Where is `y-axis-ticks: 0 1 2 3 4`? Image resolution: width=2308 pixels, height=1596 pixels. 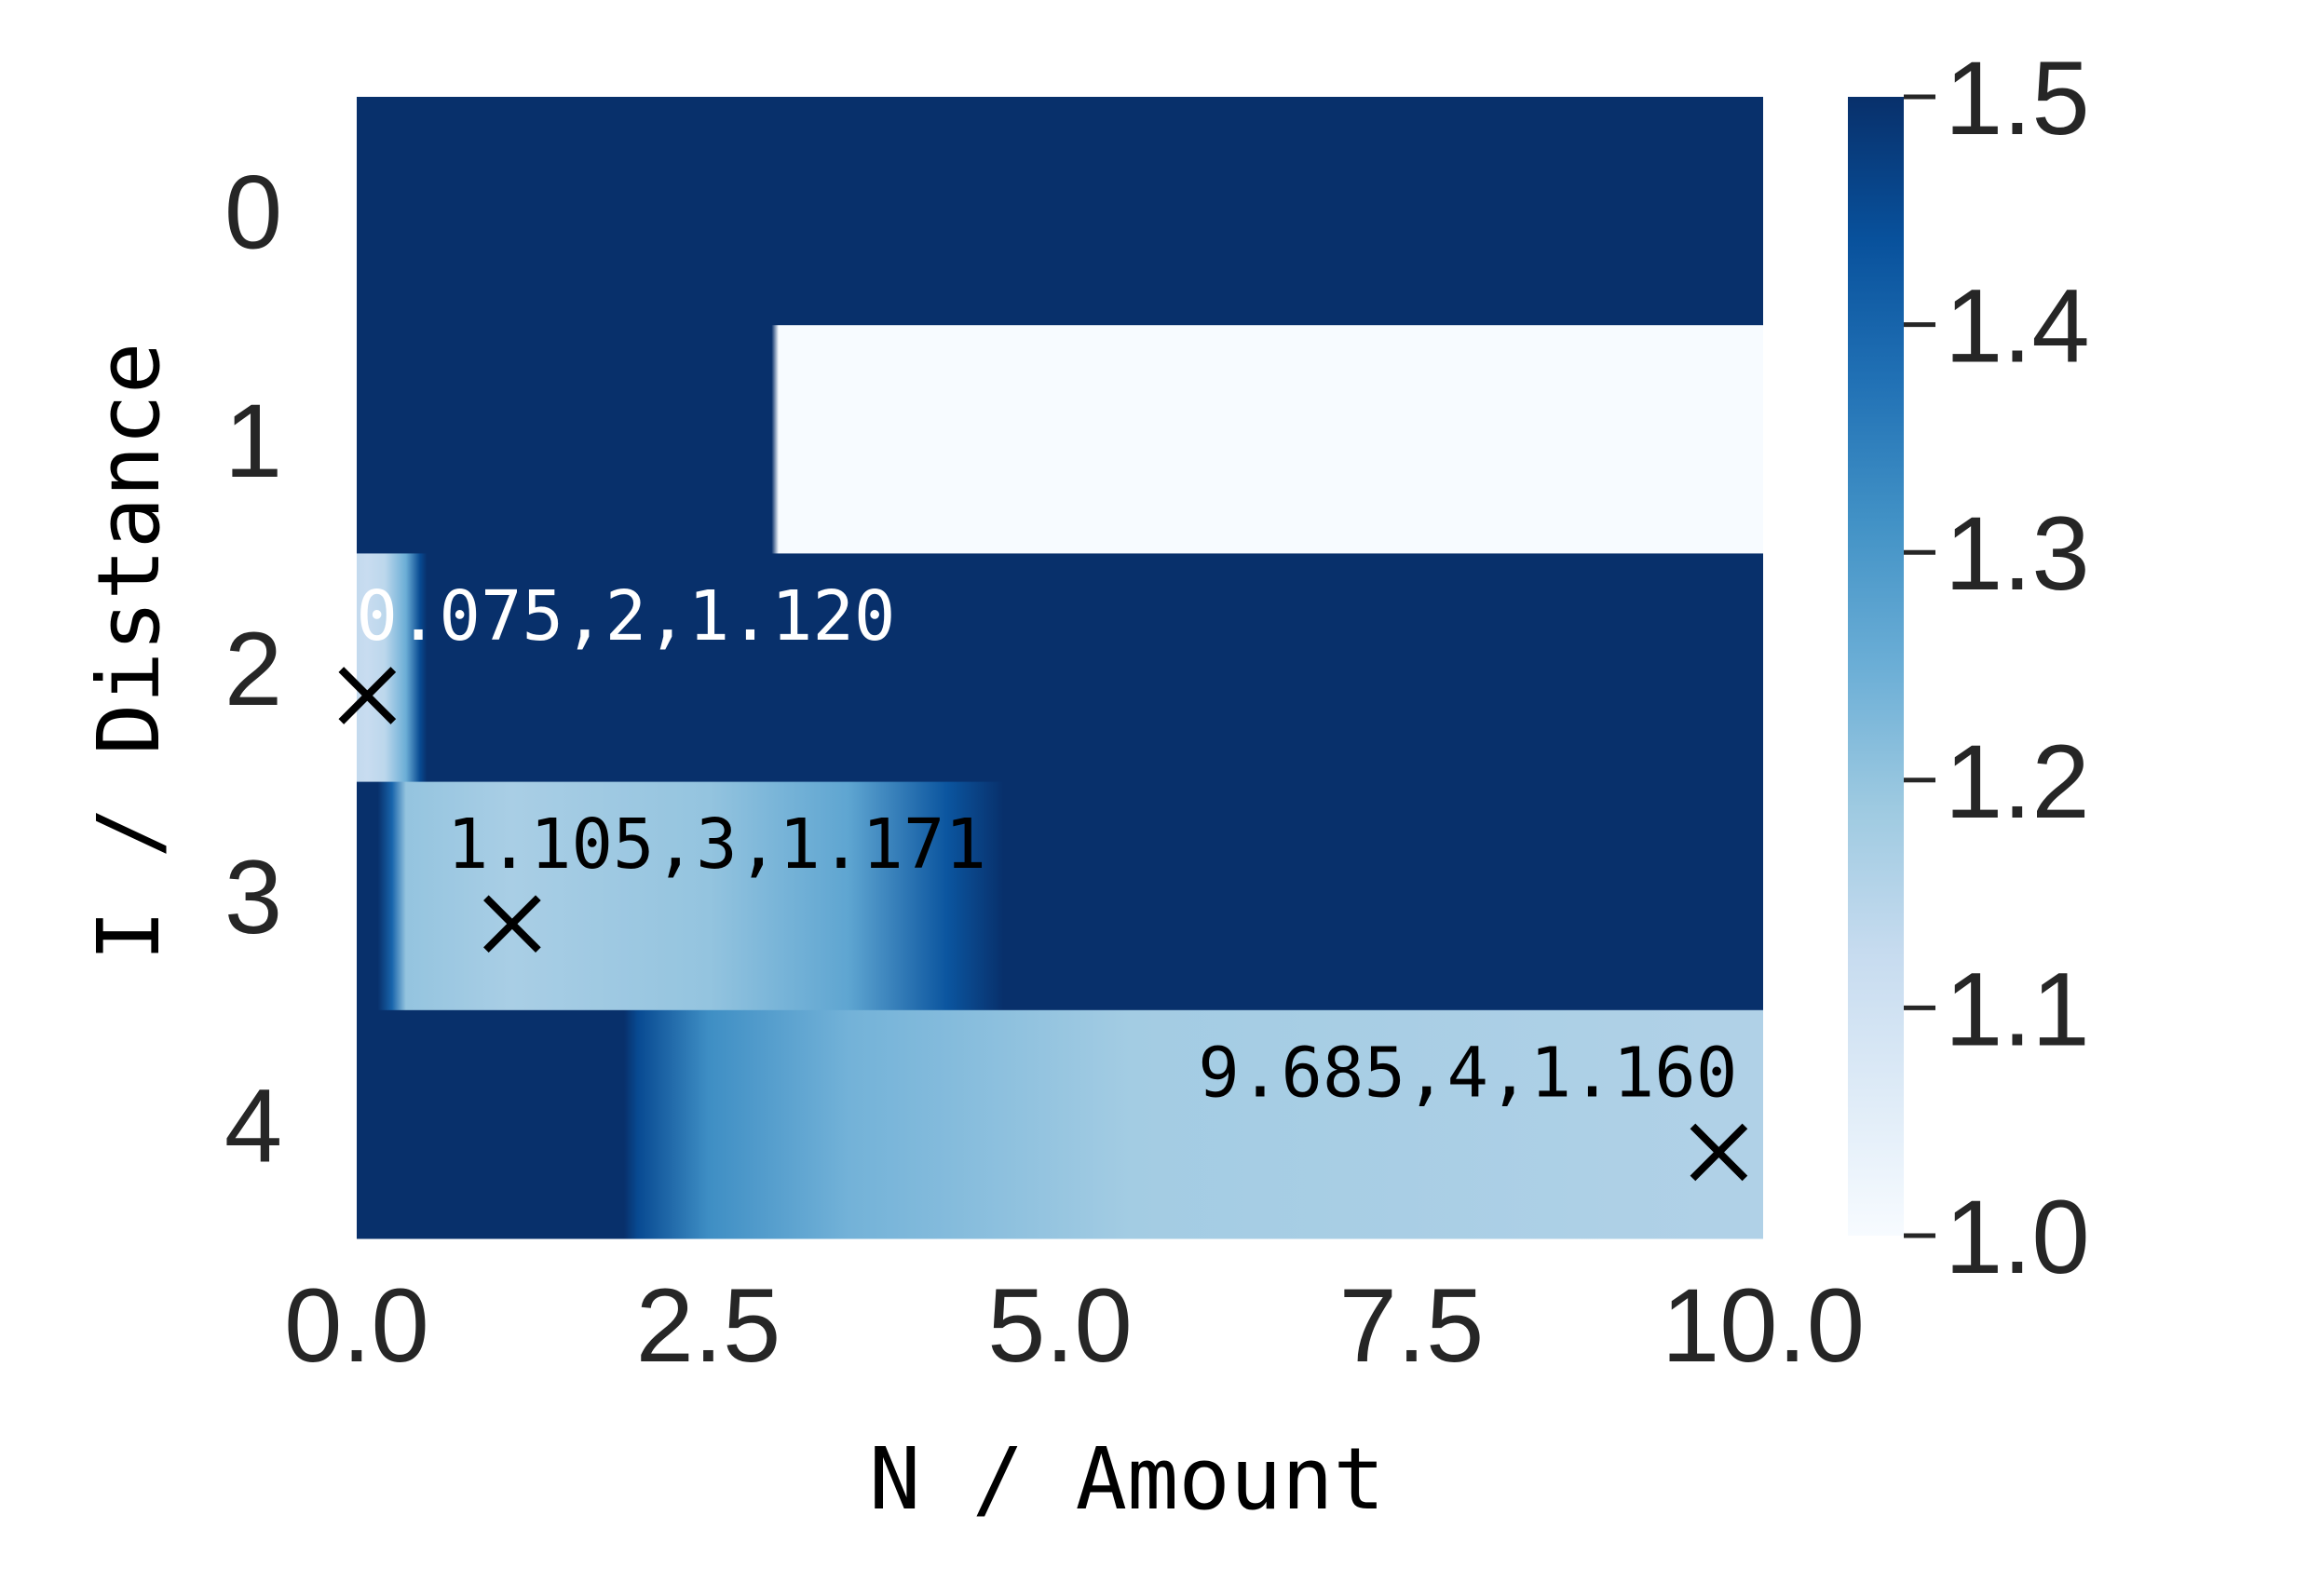
y-axis-ticks: 0 1 2 3 4 is located at coordinates (253, 669).